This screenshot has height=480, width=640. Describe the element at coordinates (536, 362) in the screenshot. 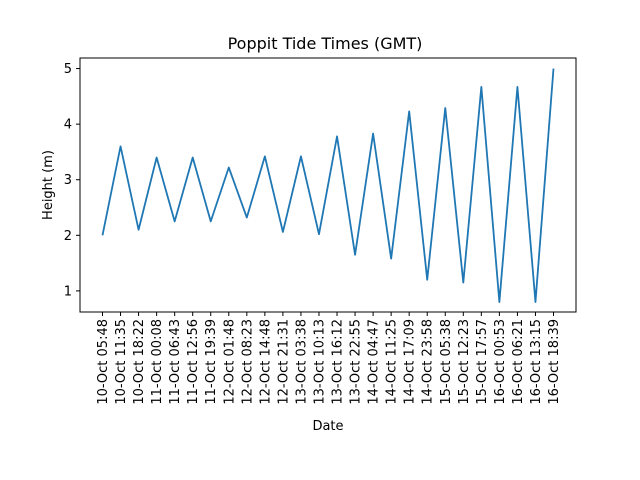

I see `x-tick-label: 16-Oct 13:15` at that location.